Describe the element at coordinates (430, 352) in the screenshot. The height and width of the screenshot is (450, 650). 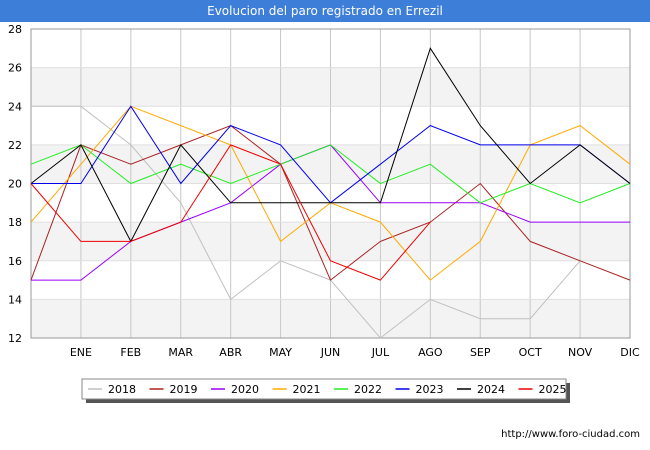
I see `x-tick-label: AGO` at that location.